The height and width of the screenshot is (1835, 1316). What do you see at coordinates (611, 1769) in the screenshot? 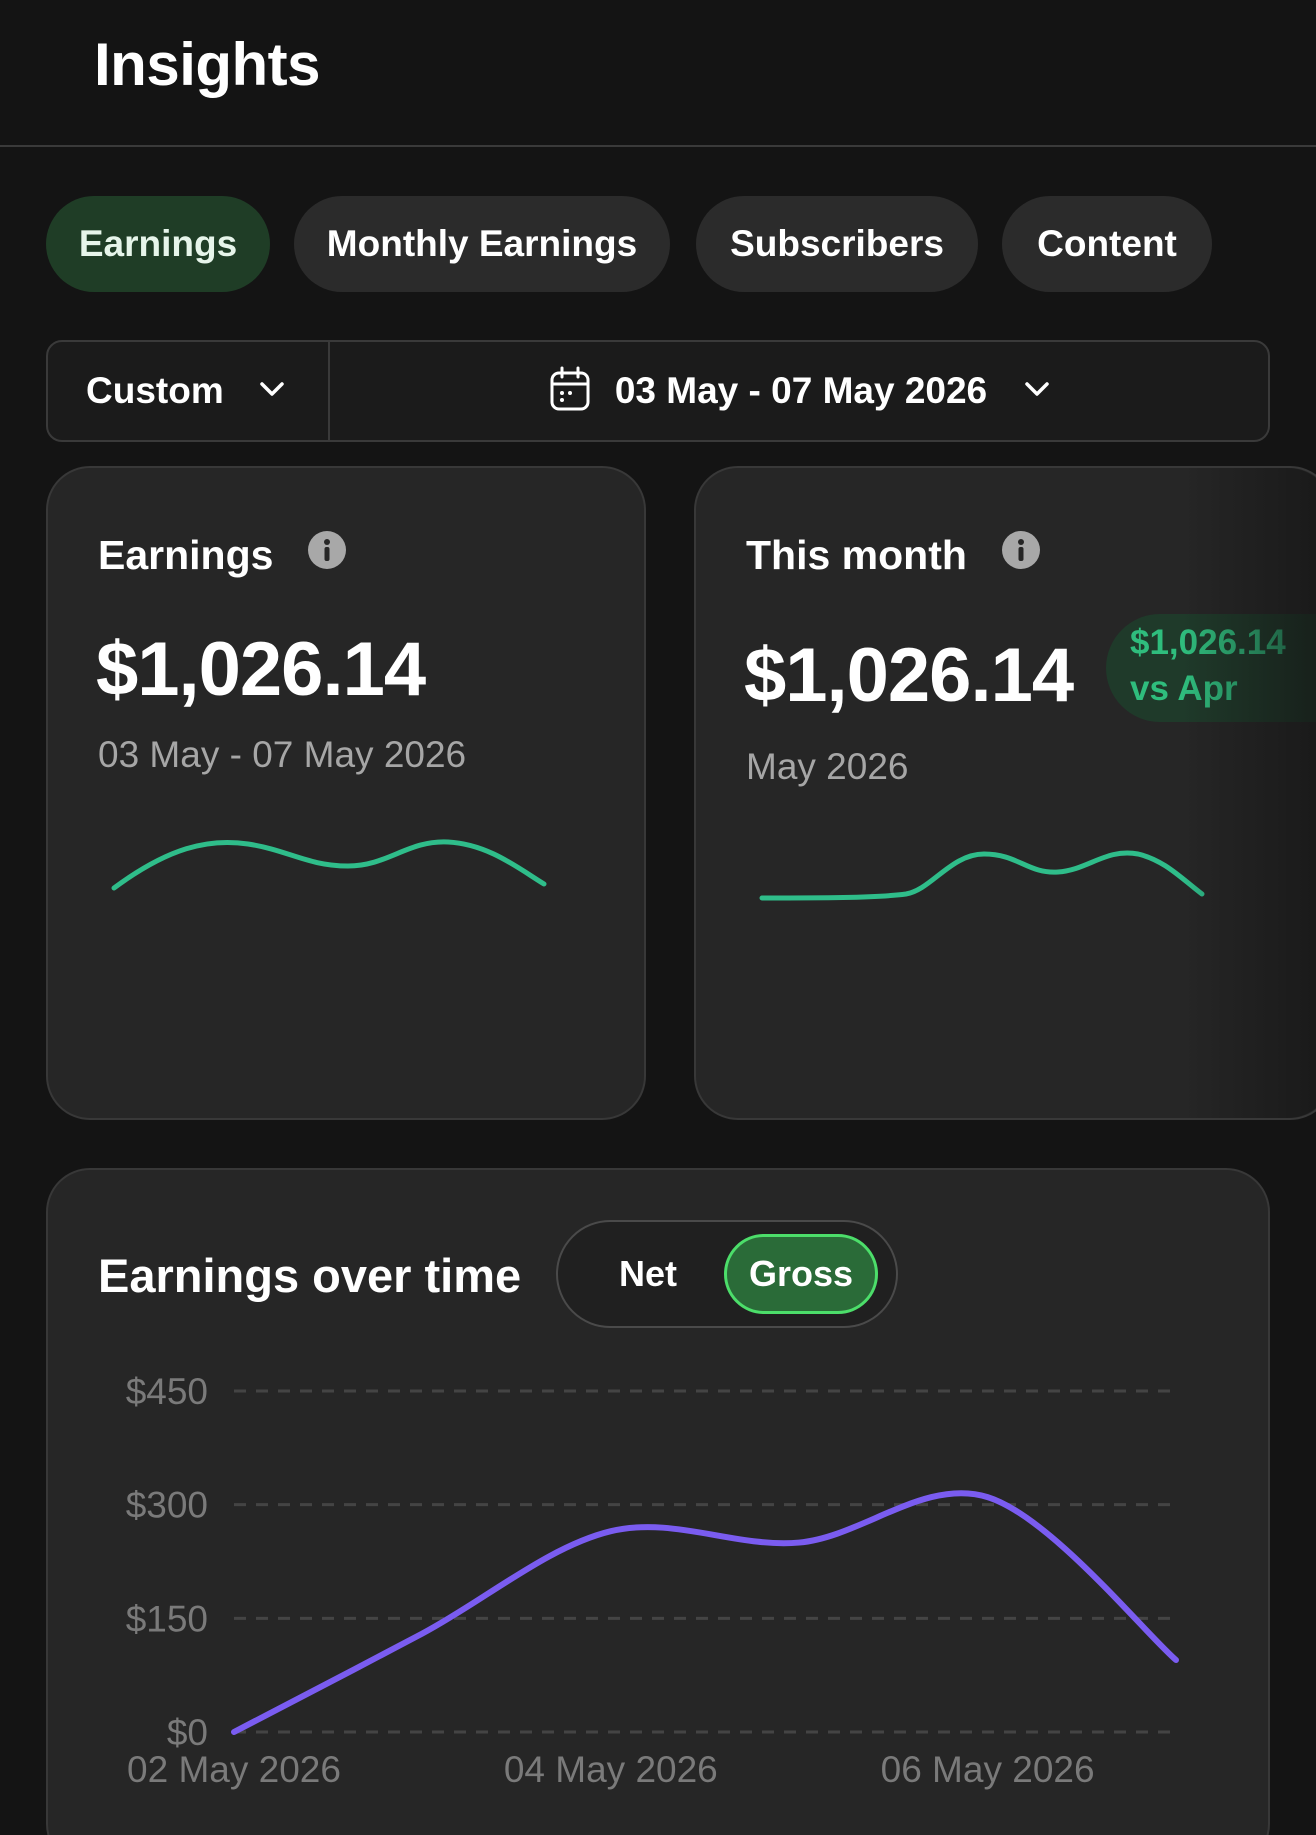
I see `x-tick-label: 04 May 2026` at bounding box center [611, 1769].